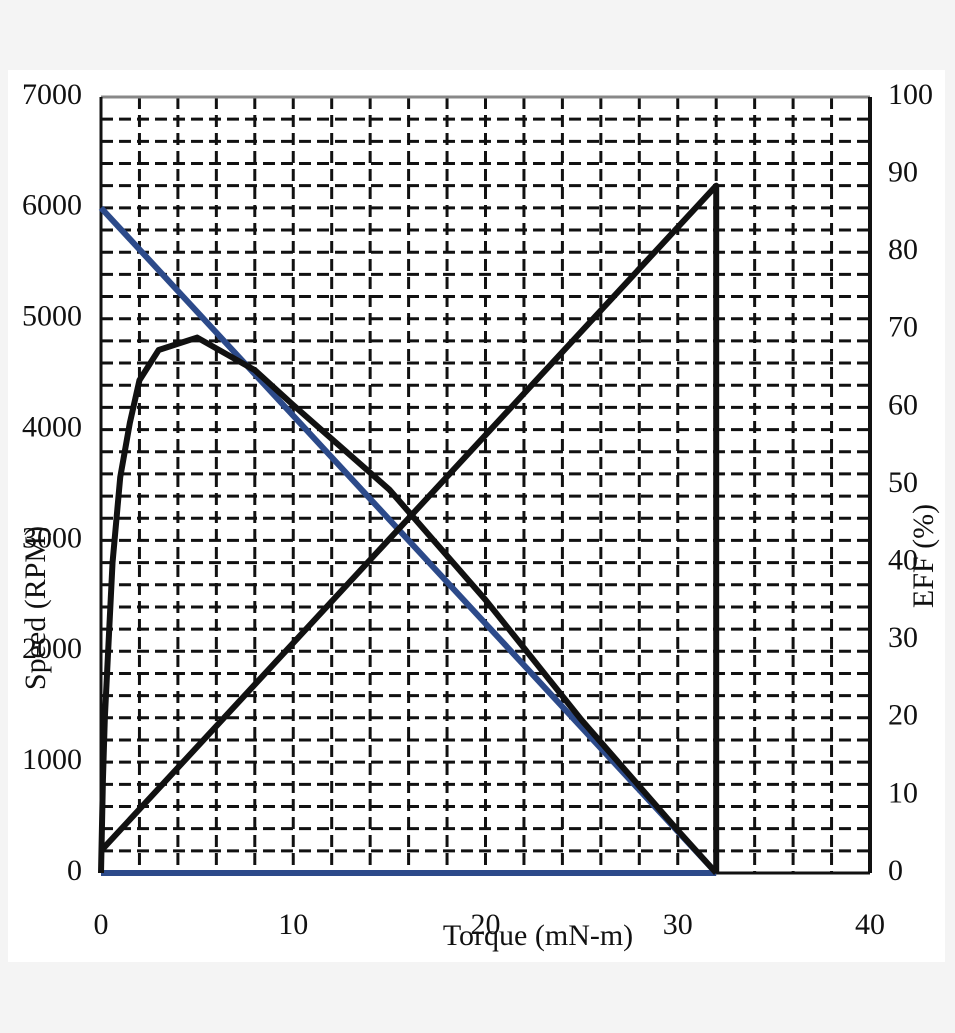  I want to click on y-axis-label: Speed (RPM), so click(35, 608).